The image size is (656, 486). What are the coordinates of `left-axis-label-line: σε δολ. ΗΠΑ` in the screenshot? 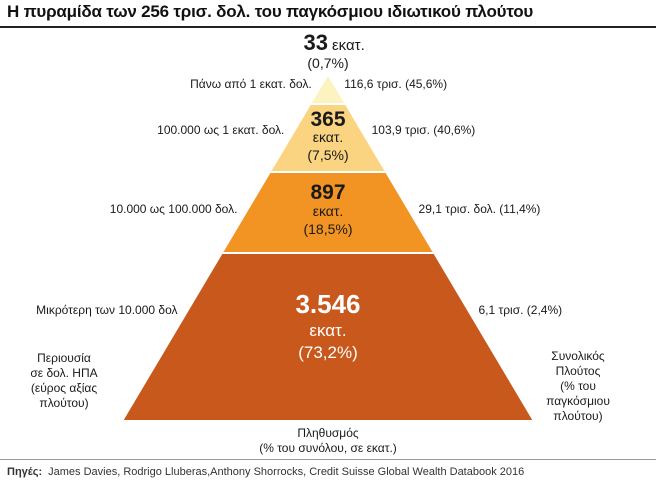 It's located at (63, 373).